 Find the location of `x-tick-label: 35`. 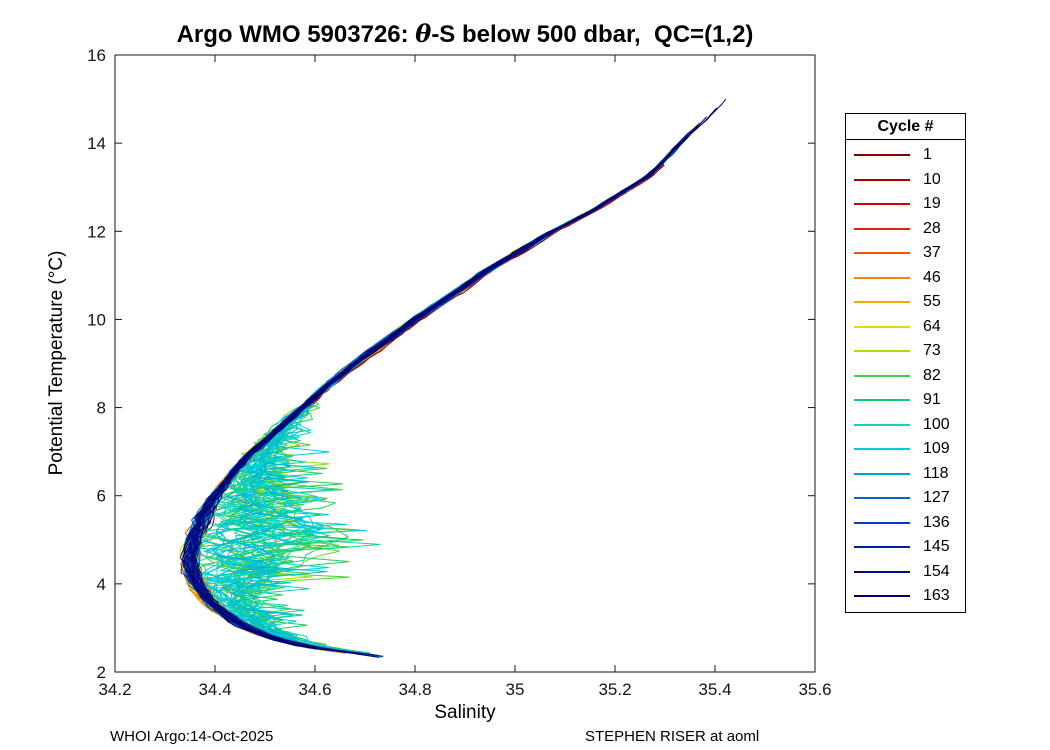

x-tick-label: 35 is located at coordinates (515, 689).